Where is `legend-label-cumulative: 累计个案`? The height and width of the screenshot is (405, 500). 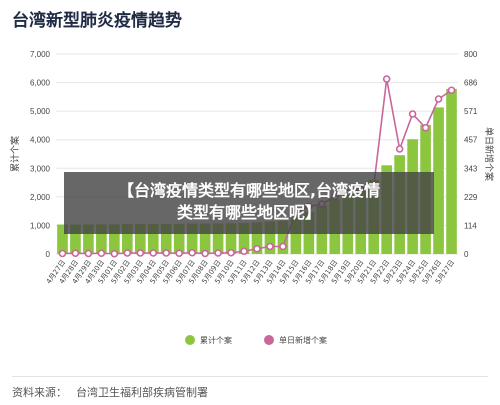
legend-label-cumulative: 累计个案 is located at coordinates (216, 340).